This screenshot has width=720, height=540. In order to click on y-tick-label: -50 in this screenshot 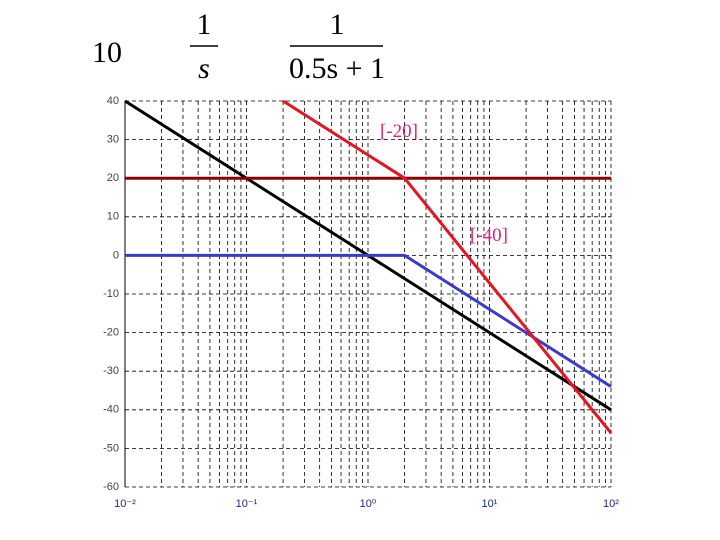, I will do `click(111, 448)`.